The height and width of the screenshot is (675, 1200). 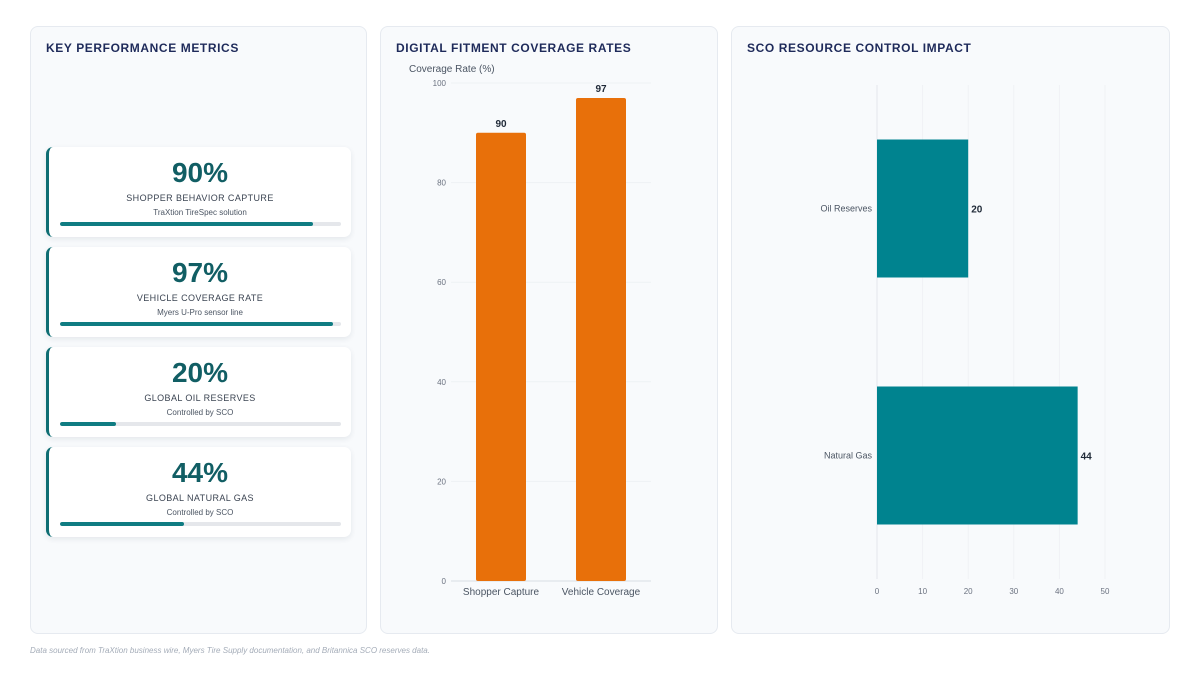 What do you see at coordinates (501, 592) in the screenshot?
I see `x-tick-label: Shopper Capture` at bounding box center [501, 592].